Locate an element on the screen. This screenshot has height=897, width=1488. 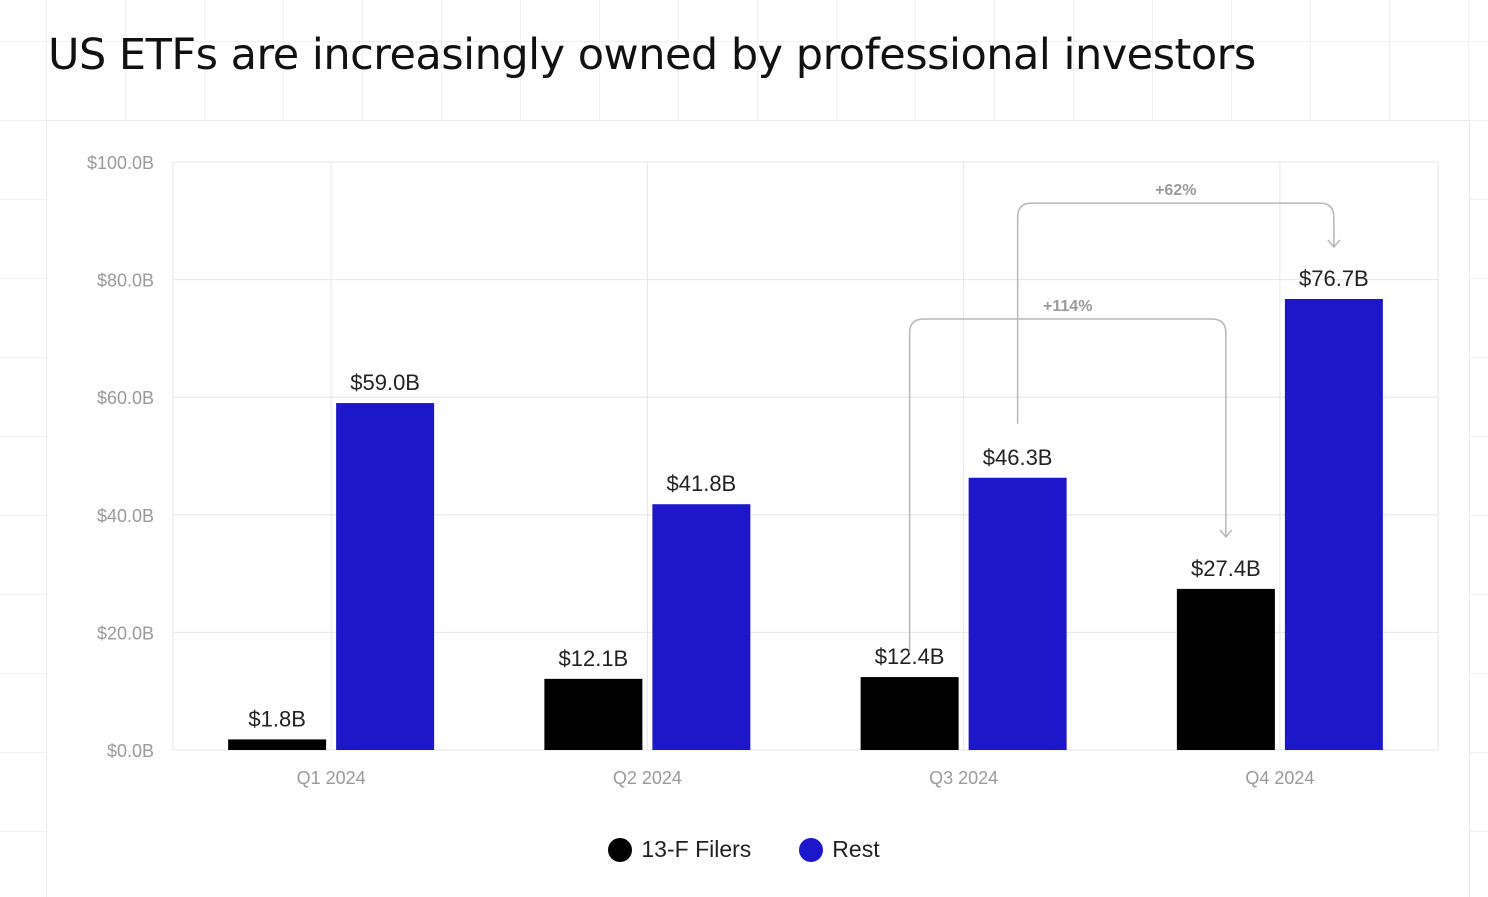
bar-rest-q4-2024 is located at coordinates (1333, 524).